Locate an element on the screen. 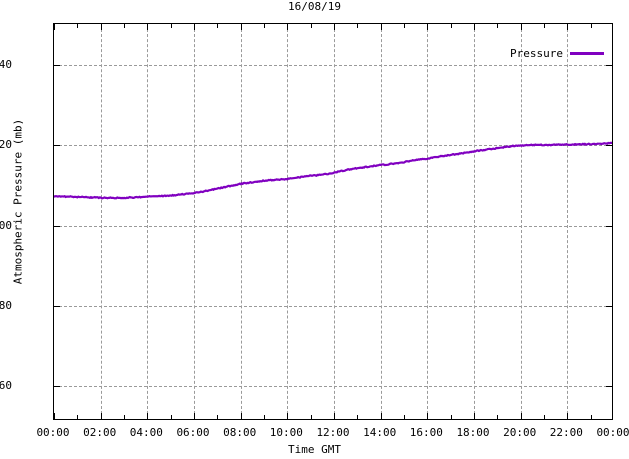 This screenshot has width=629, height=459. x-axis-tick-label: 10:00 is located at coordinates (286, 432).